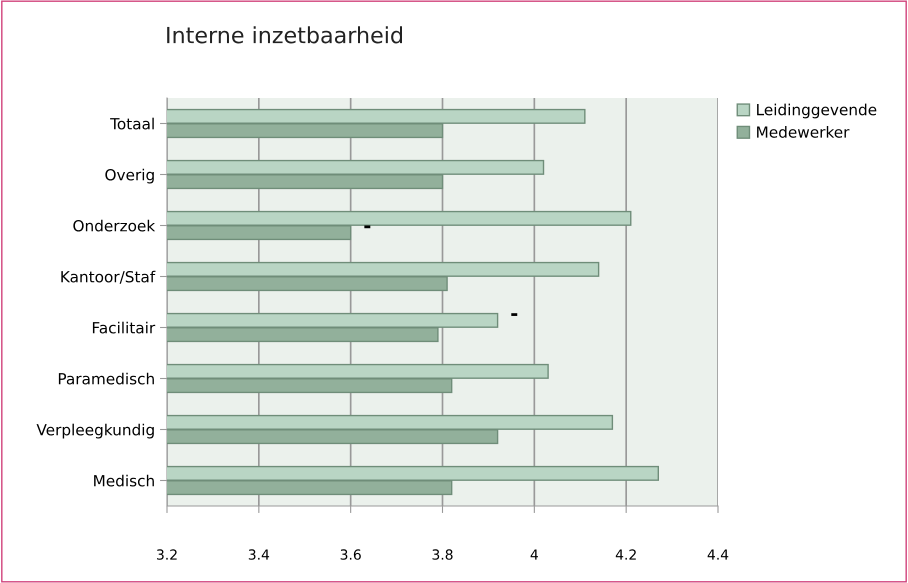 The height and width of the screenshot is (583, 908). I want to click on x-tick-label: 3.6, so click(350, 554).